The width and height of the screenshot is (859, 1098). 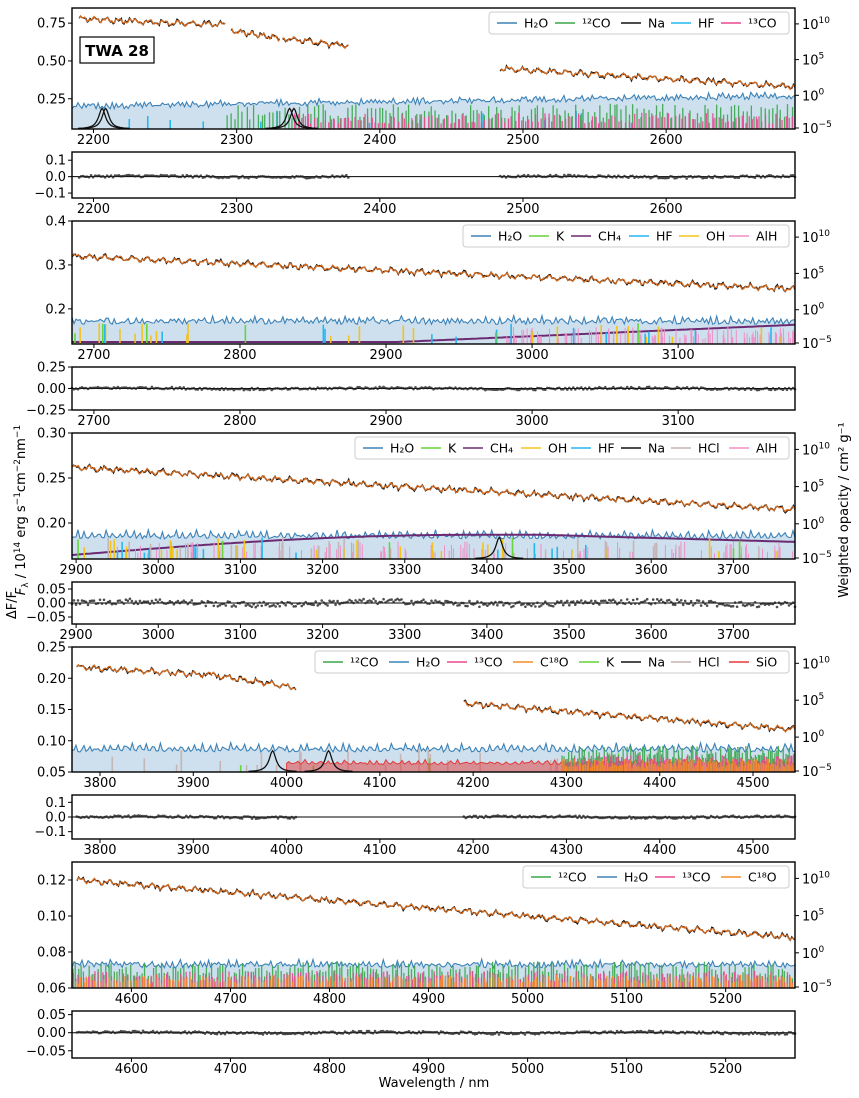 What do you see at coordinates (433, 175) in the screenshot?
I see `residual-axes-frame` at bounding box center [433, 175].